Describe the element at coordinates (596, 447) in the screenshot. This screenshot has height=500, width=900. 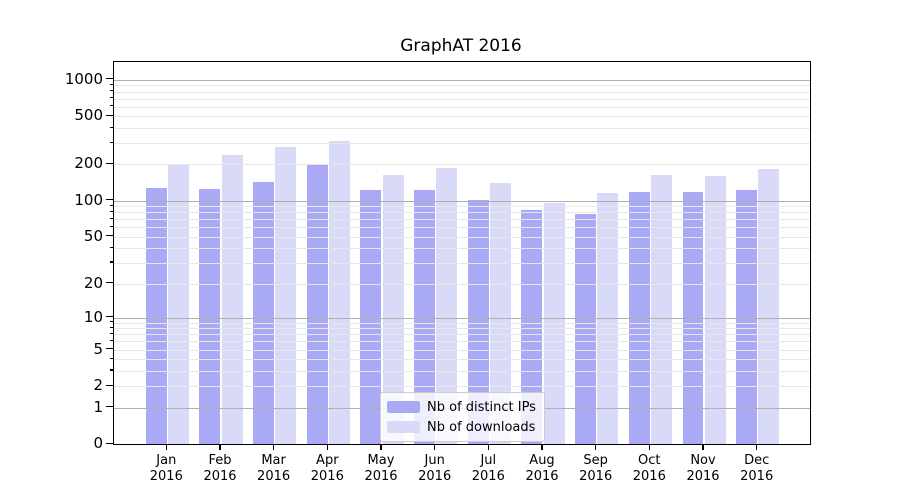
I see `x-tick-mark-sep` at that location.